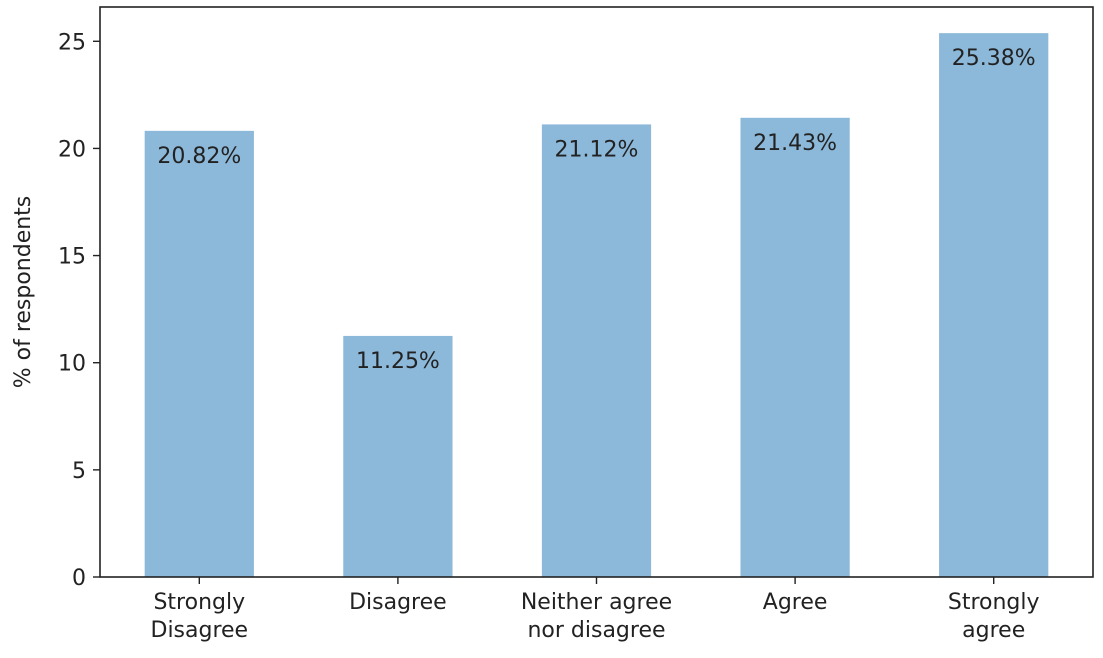 The height and width of the screenshot is (658, 1103). I want to click on y-tick-label-2: 10, so click(72, 364).